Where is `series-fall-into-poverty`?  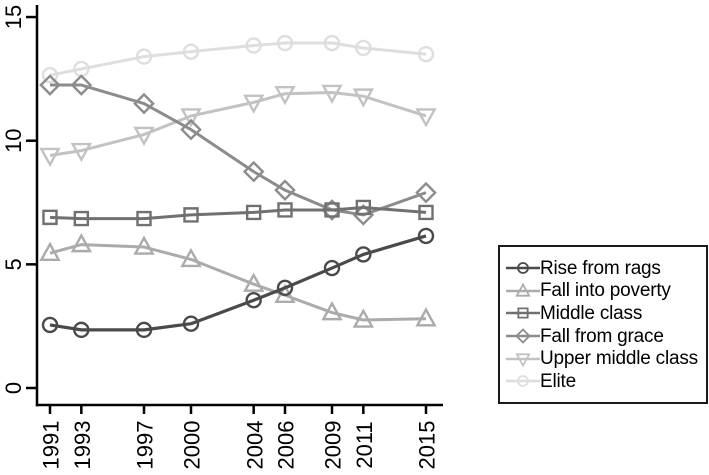
series-fall-into-poverty is located at coordinates (238, 280).